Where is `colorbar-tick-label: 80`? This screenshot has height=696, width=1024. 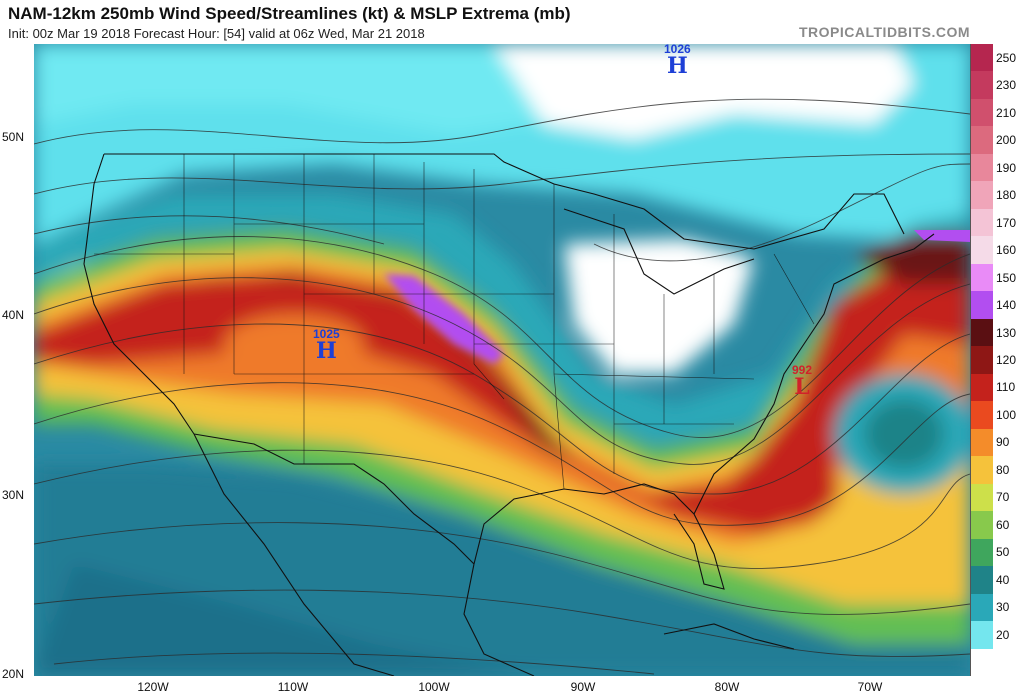
colorbar-tick-label: 80 is located at coordinates (1003, 469).